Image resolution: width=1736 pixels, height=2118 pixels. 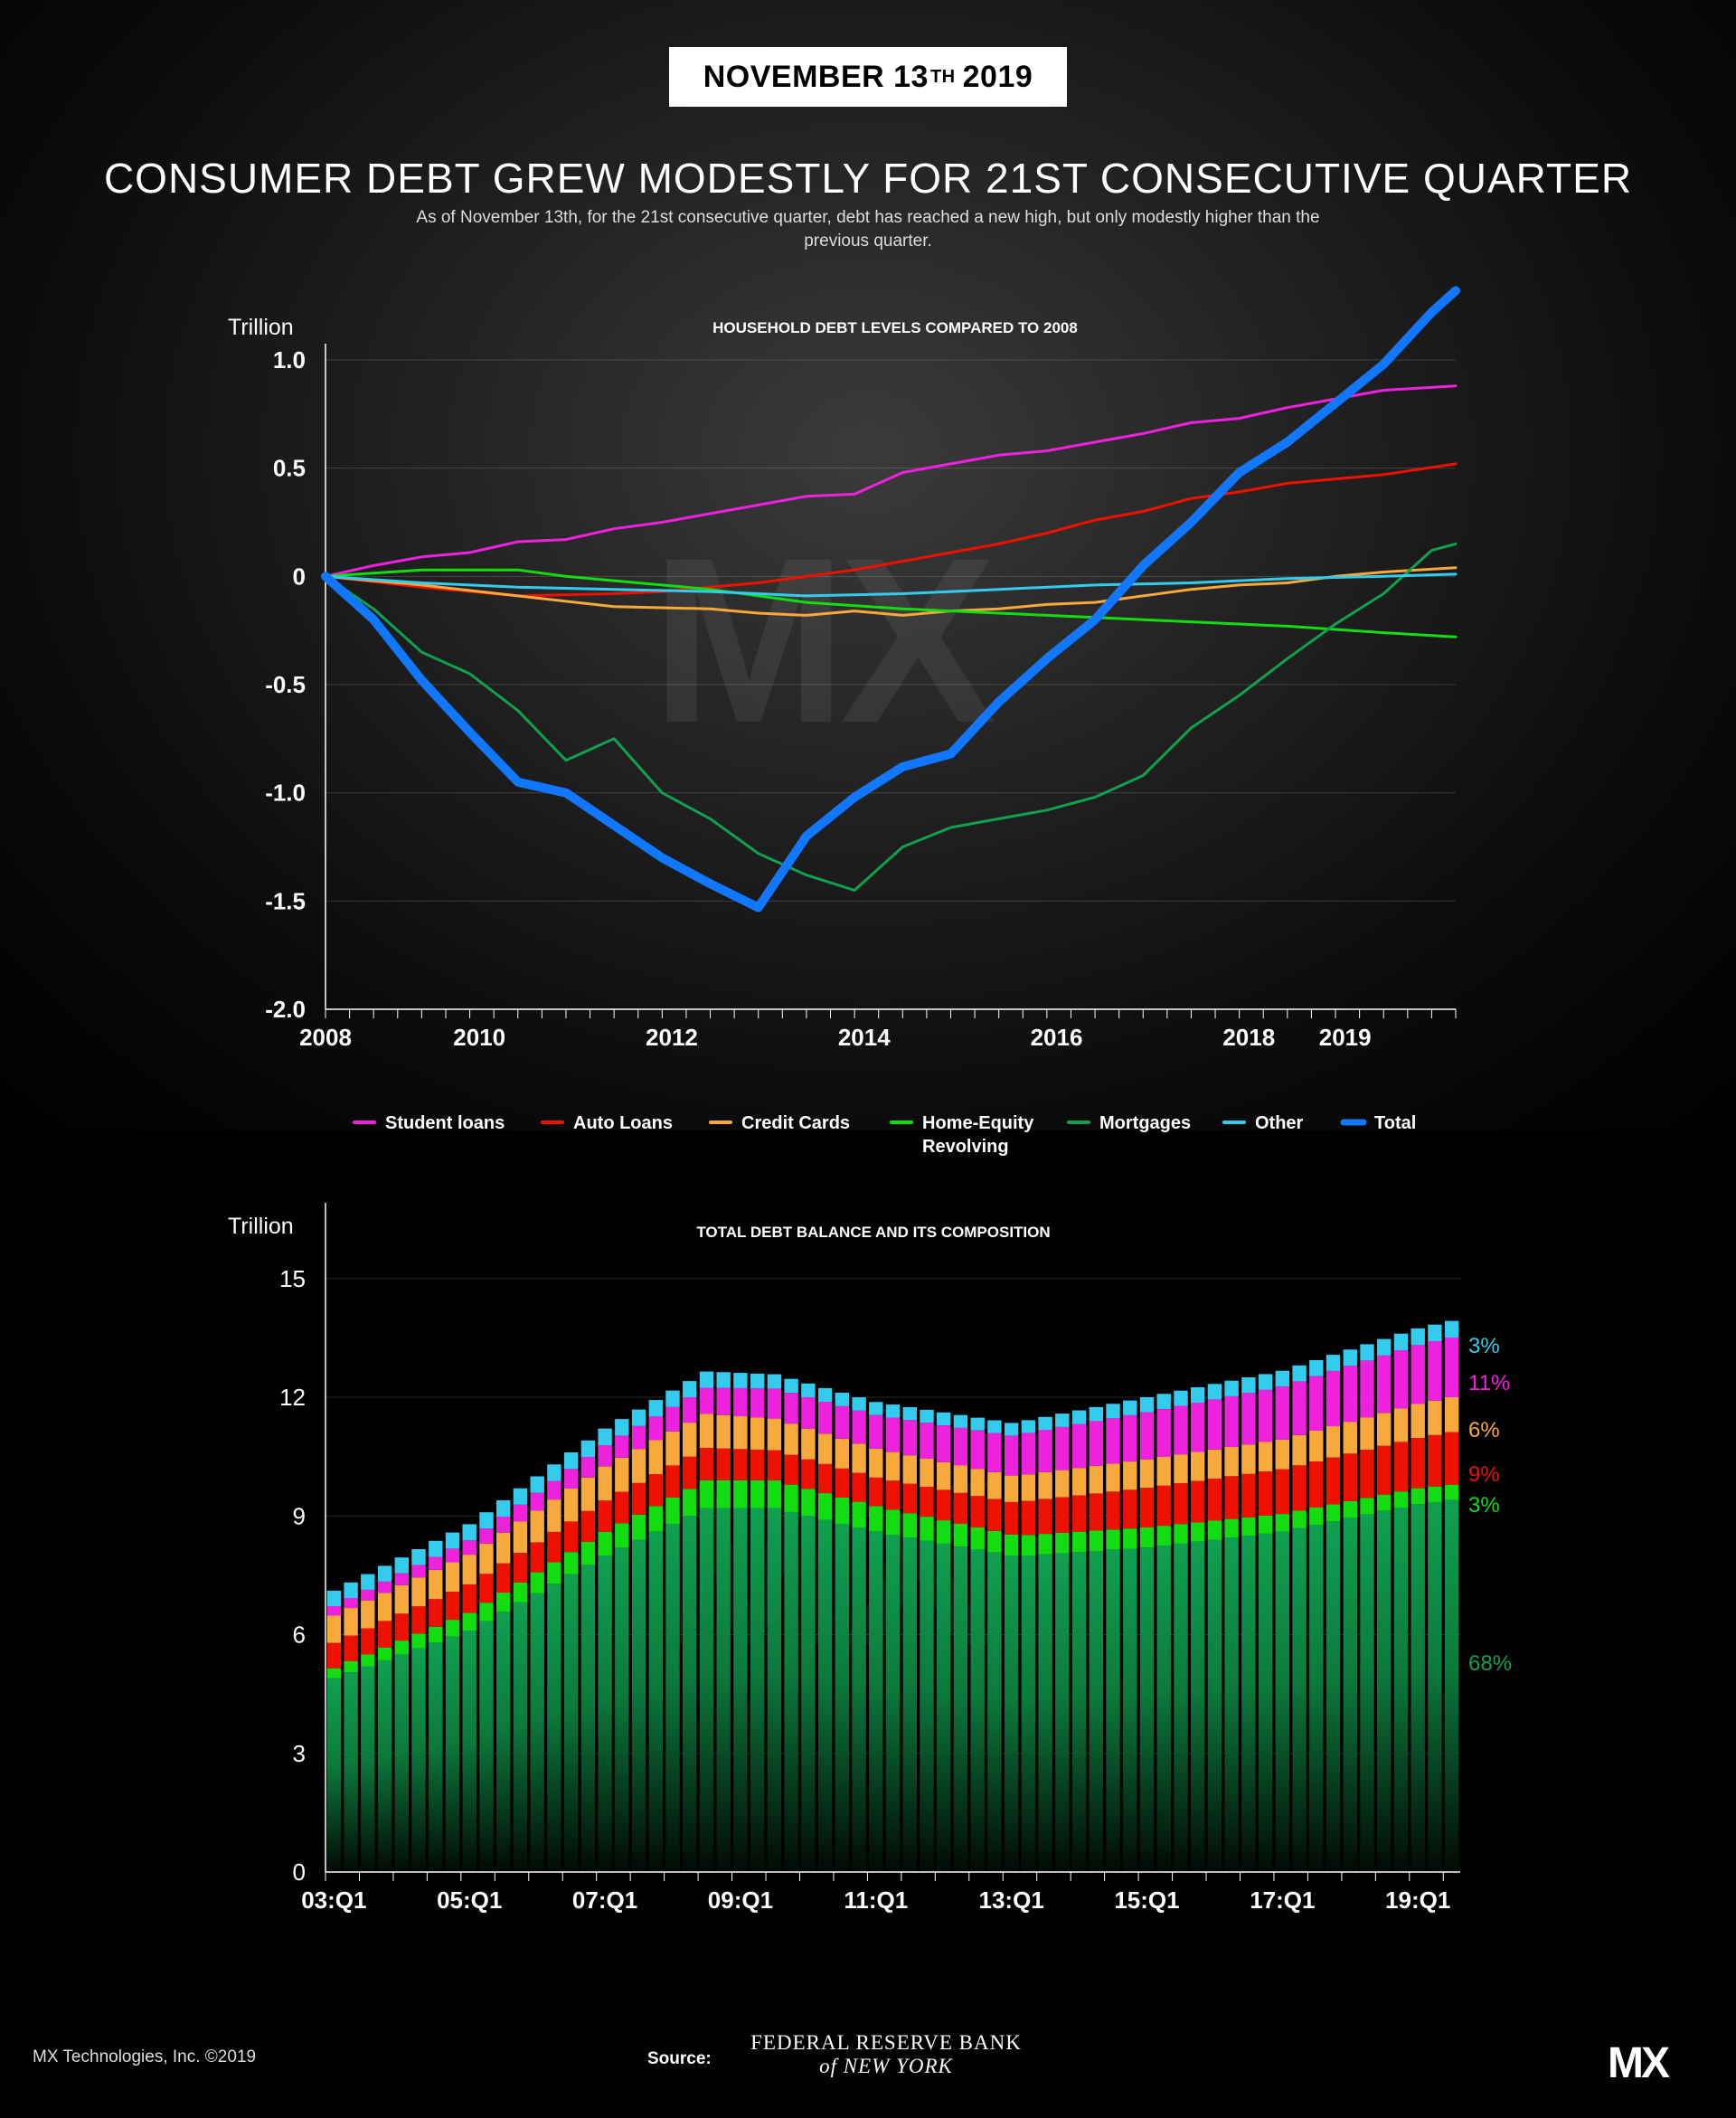 What do you see at coordinates (891, 530) in the screenshot?
I see `line-series-auto-loans` at bounding box center [891, 530].